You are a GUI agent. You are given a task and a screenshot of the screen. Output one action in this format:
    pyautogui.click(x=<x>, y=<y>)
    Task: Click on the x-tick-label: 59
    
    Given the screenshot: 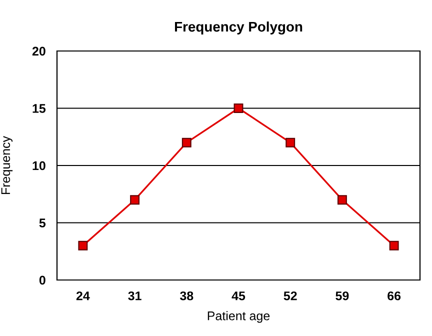 What is the action you would take?
    pyautogui.click(x=342, y=295)
    